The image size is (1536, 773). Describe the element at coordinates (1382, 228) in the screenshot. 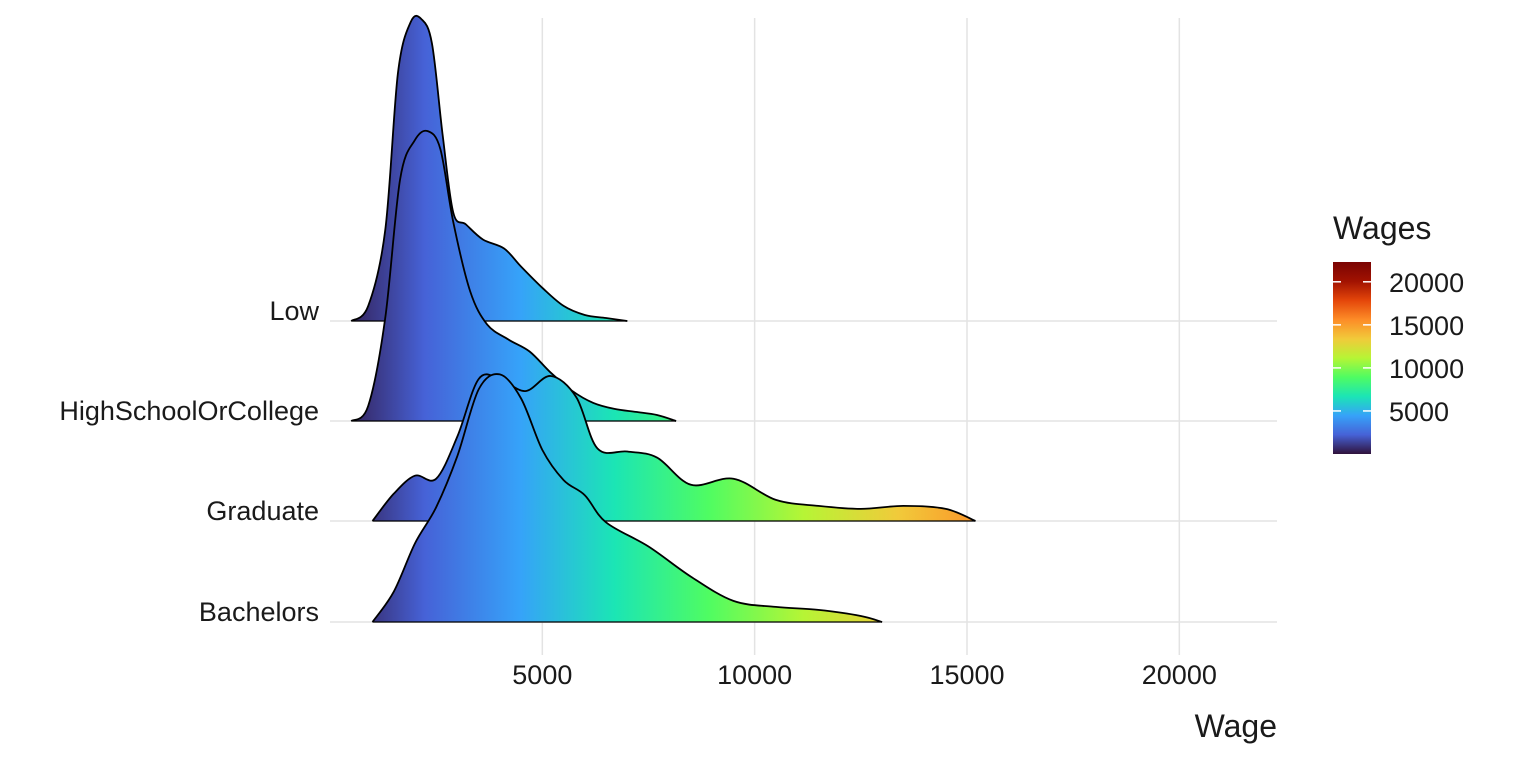

I see `legend-title: Wages` at that location.